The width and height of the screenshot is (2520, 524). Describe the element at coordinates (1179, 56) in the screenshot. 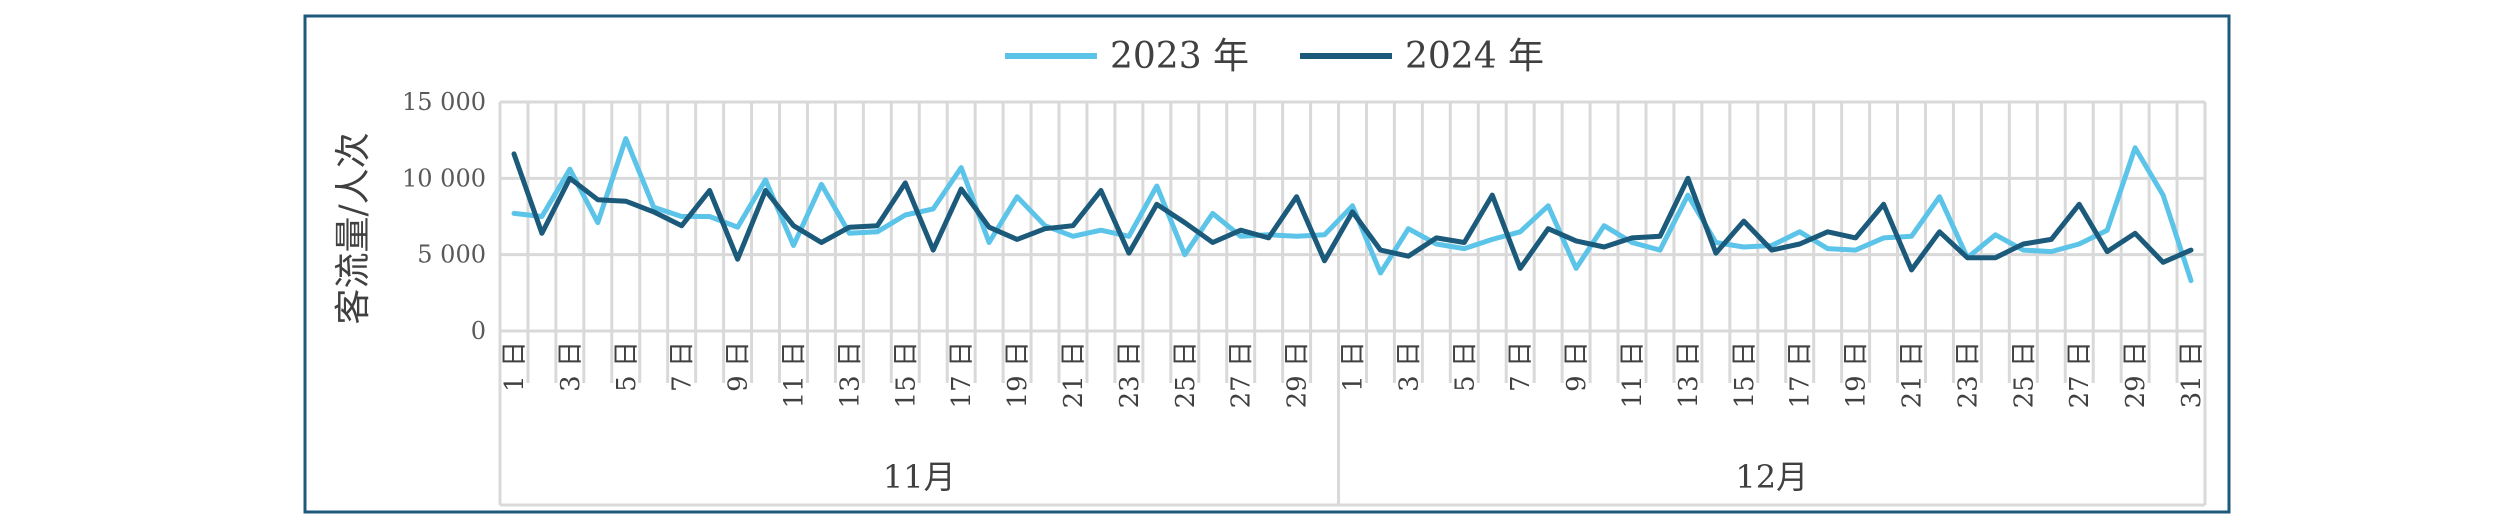

I see `legend-label: 2023 年` at that location.